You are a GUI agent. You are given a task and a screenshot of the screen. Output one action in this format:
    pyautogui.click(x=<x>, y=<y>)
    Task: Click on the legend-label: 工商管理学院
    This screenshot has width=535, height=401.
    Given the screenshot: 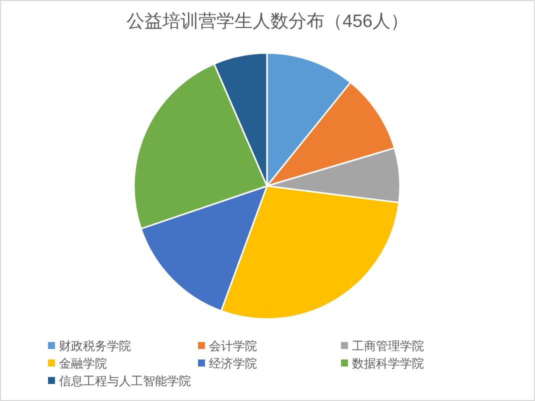 What is the action you would take?
    pyautogui.click(x=388, y=346)
    